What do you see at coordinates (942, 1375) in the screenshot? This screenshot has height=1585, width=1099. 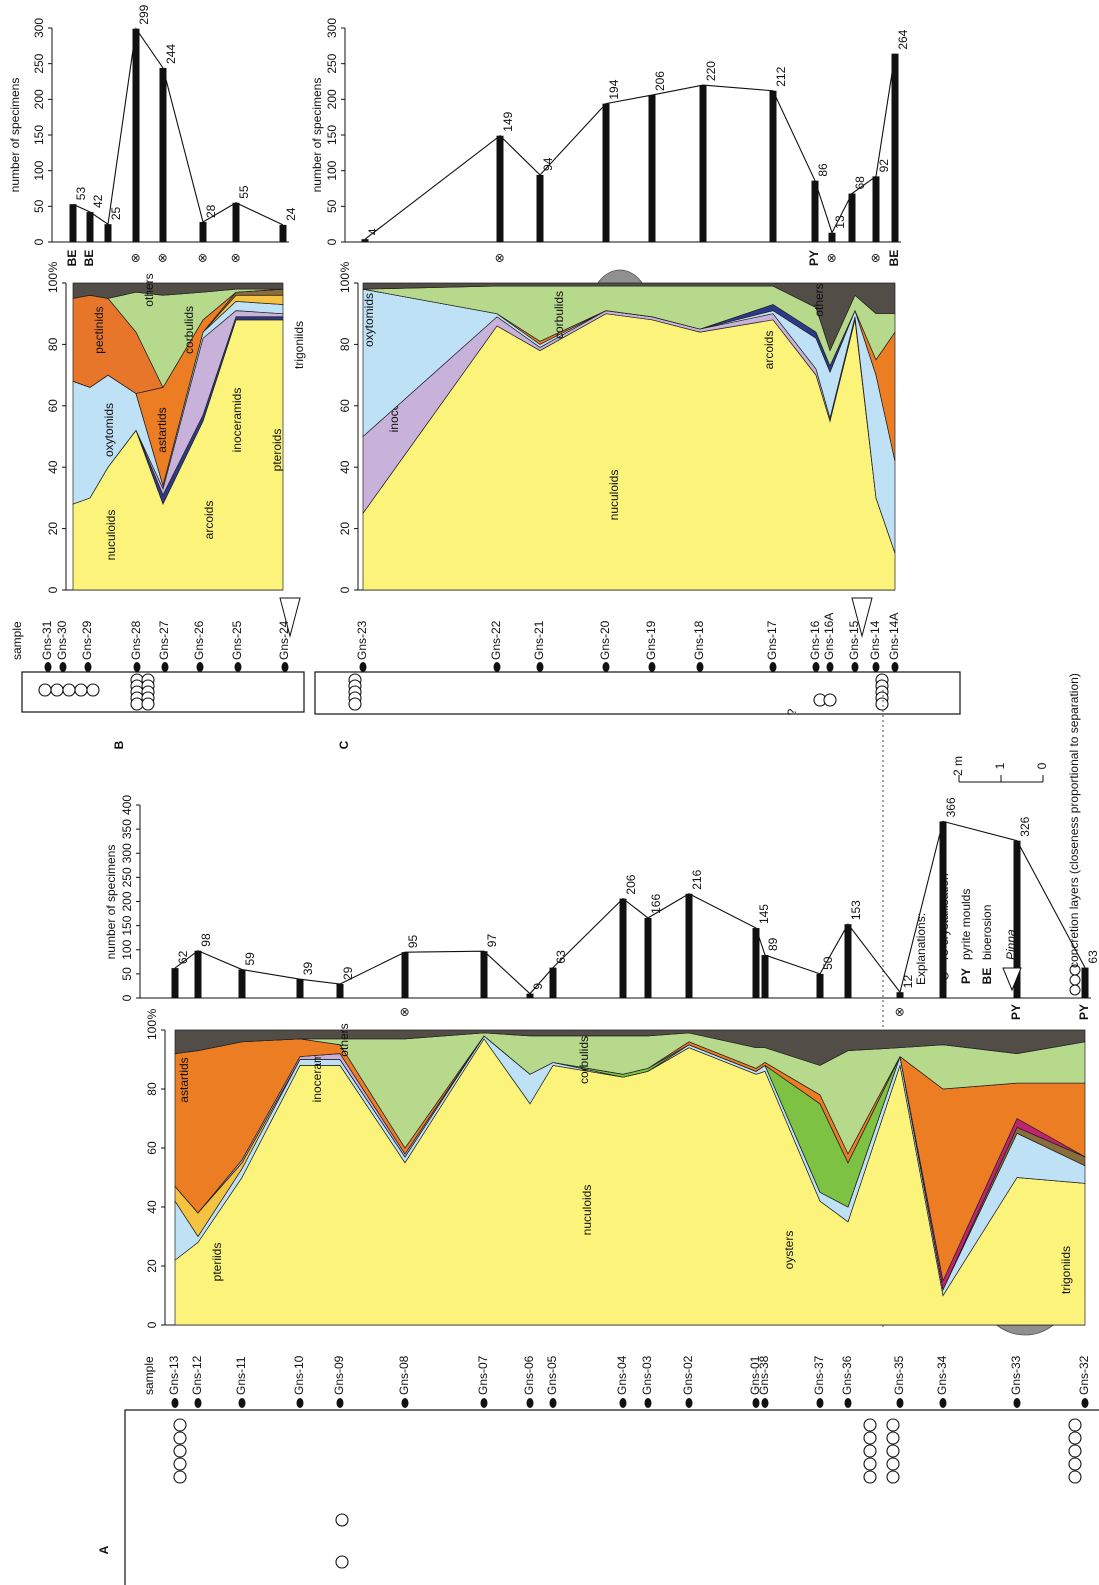 I see `sample-label: Gns-34` at bounding box center [942, 1375].